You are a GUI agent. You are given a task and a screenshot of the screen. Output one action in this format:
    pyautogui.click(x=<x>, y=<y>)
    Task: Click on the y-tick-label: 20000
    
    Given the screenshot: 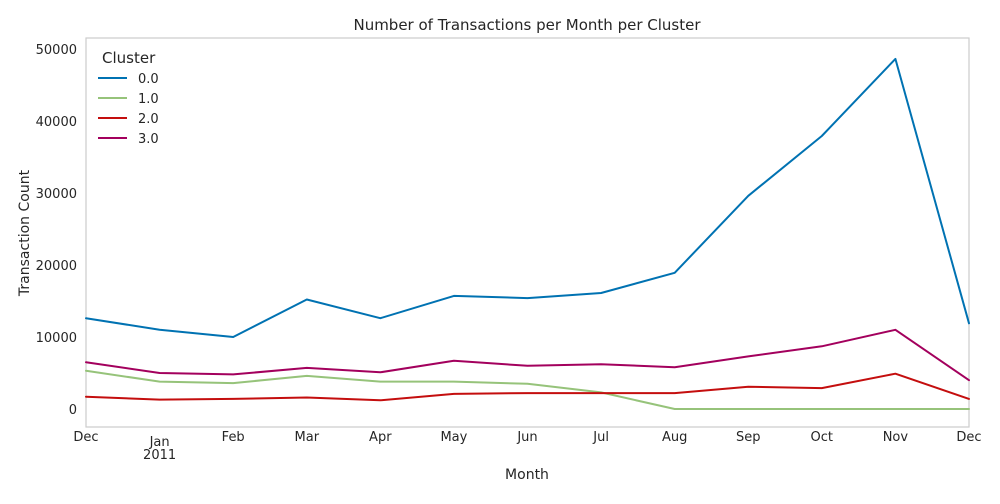 What is the action you would take?
    pyautogui.click(x=56, y=266)
    